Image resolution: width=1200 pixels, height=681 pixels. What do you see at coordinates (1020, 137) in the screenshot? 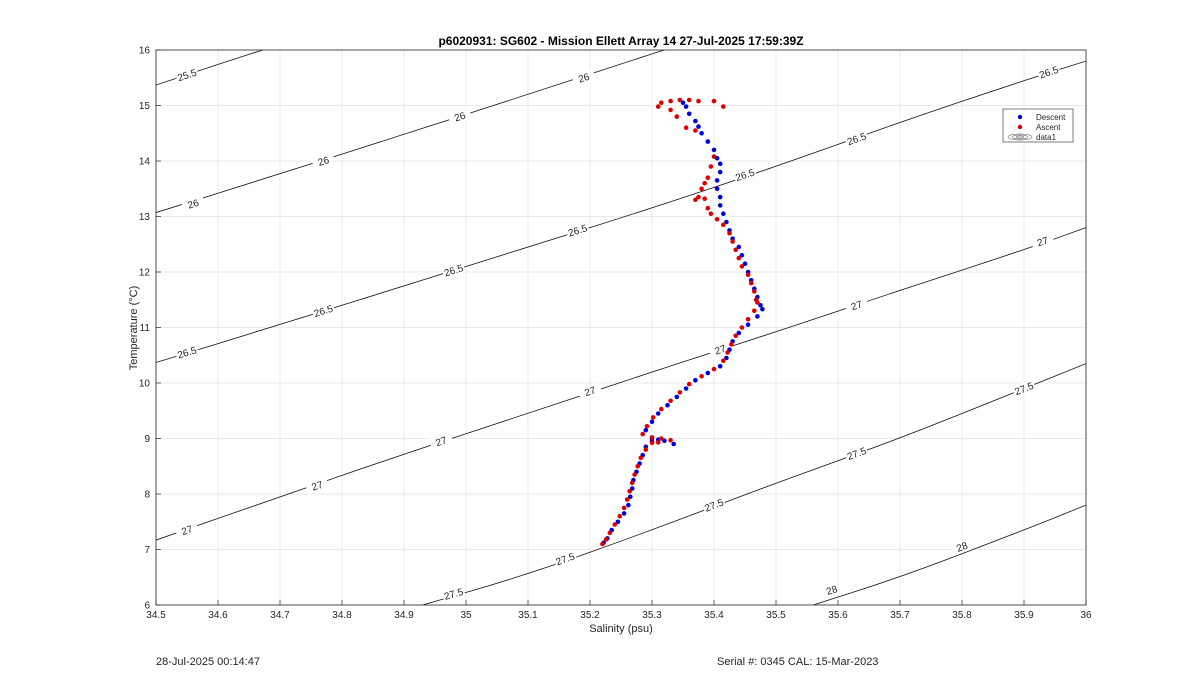
I see `legend-contour-icon` at bounding box center [1020, 137].